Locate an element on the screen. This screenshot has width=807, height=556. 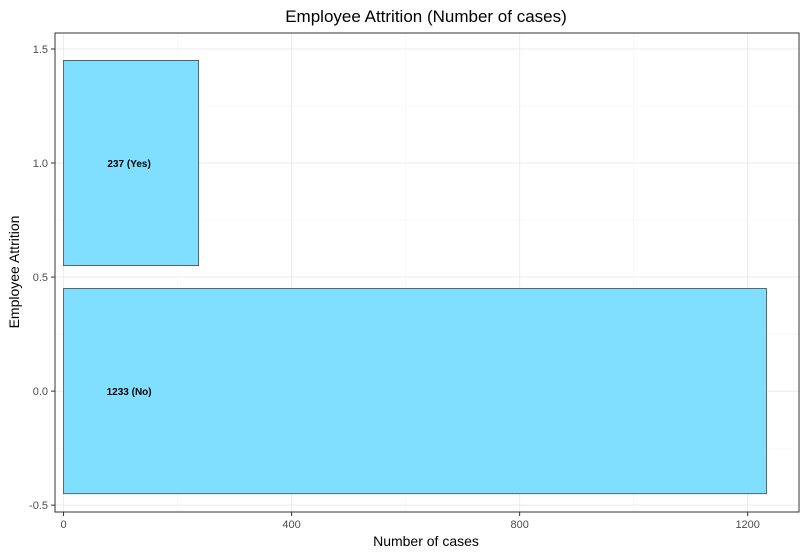
chart-title: Employee Attrition (Number of cases) is located at coordinates (426, 16).